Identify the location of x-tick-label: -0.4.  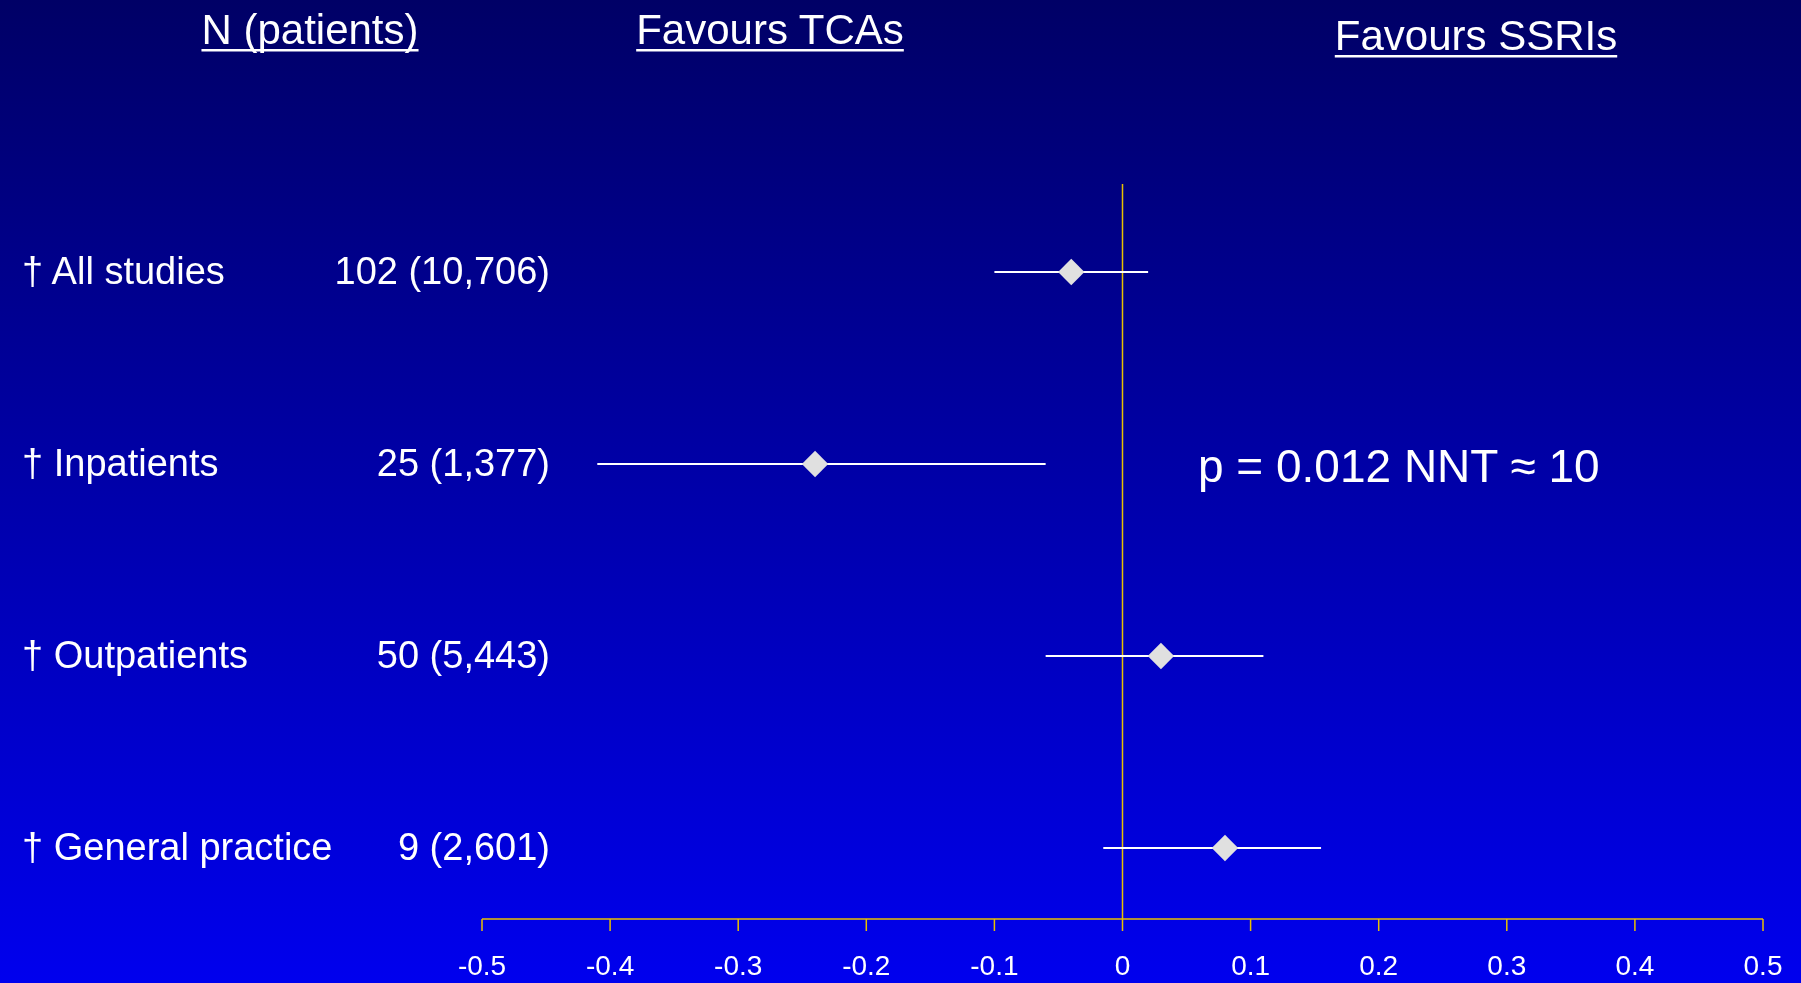
(610, 965).